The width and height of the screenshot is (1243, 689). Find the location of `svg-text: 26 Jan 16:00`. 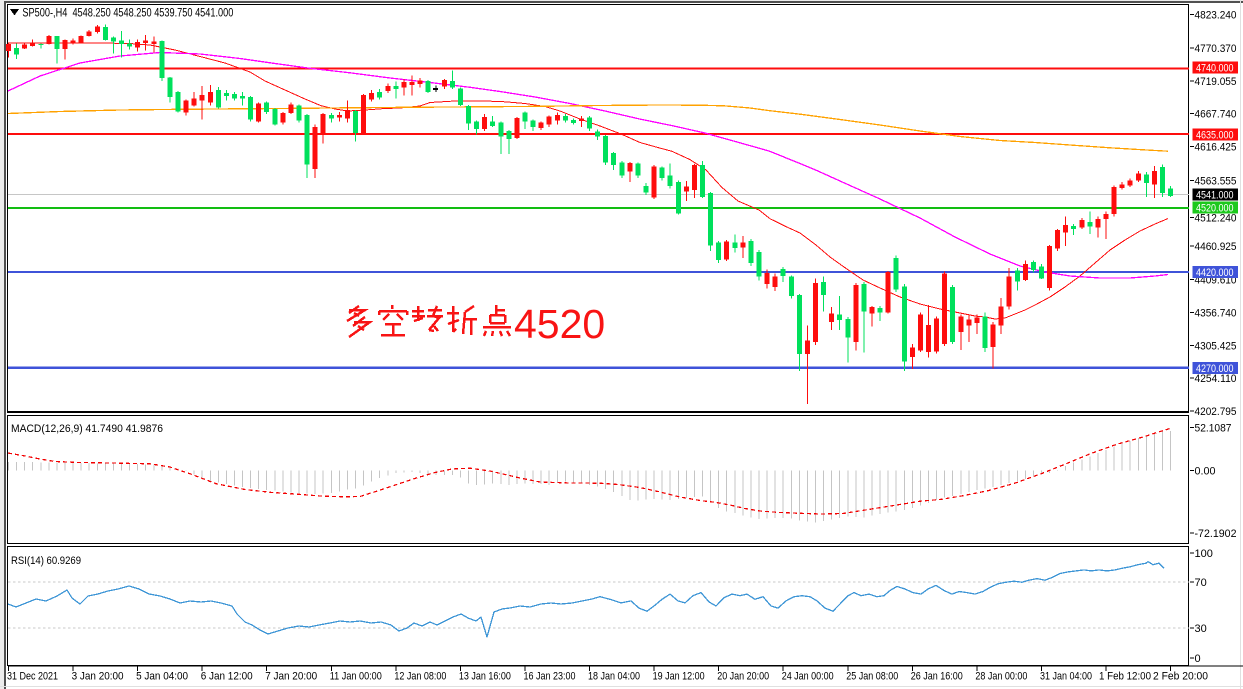

svg-text: 26 Jan 16:00 is located at coordinates (937, 677).